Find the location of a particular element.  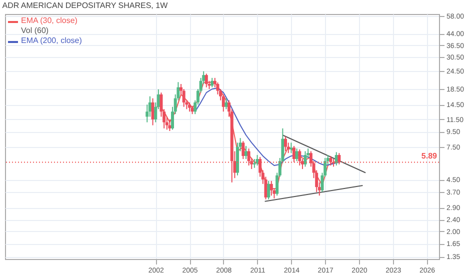

legend-label: EMA (200, close) is located at coordinates (51, 40).